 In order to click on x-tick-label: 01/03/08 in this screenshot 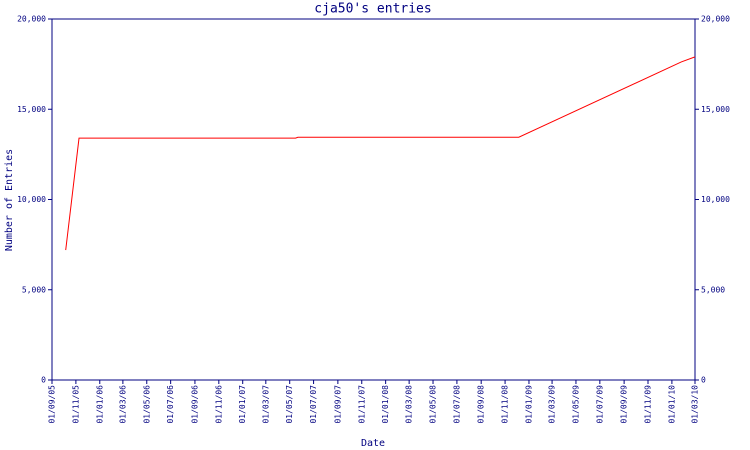, I will do `click(409, 404)`.